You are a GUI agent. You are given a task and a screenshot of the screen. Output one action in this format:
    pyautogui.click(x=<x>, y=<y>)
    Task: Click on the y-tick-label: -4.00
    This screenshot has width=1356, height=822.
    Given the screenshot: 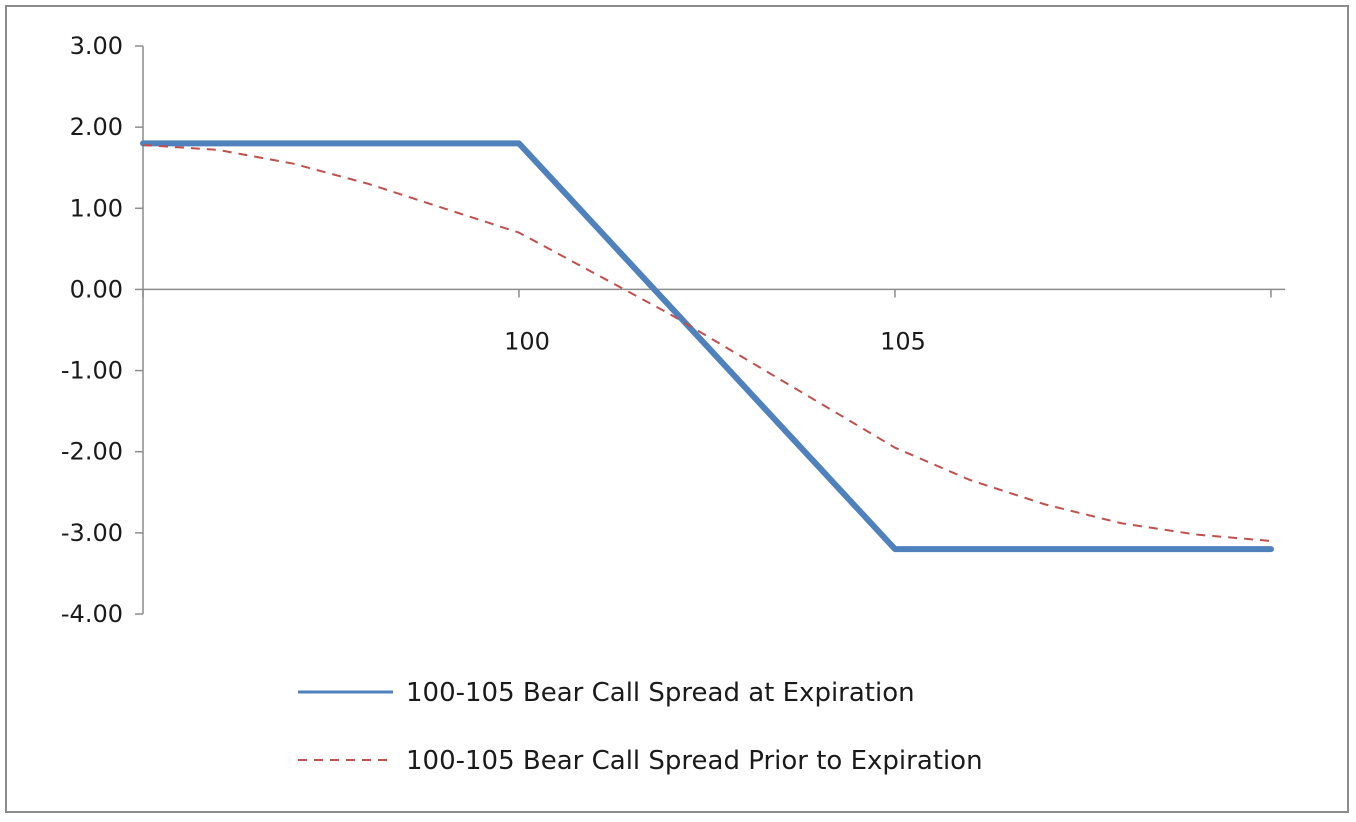 What is the action you would take?
    pyautogui.click(x=92, y=614)
    